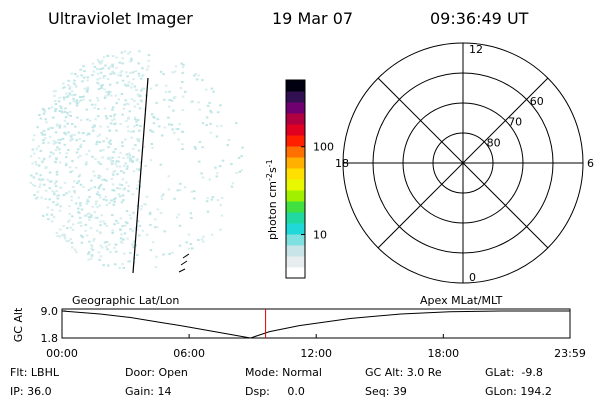 This screenshot has width=600, height=400. Describe the element at coordinates (570, 353) in the screenshot. I see `x-tick-label: 23:59` at that location.